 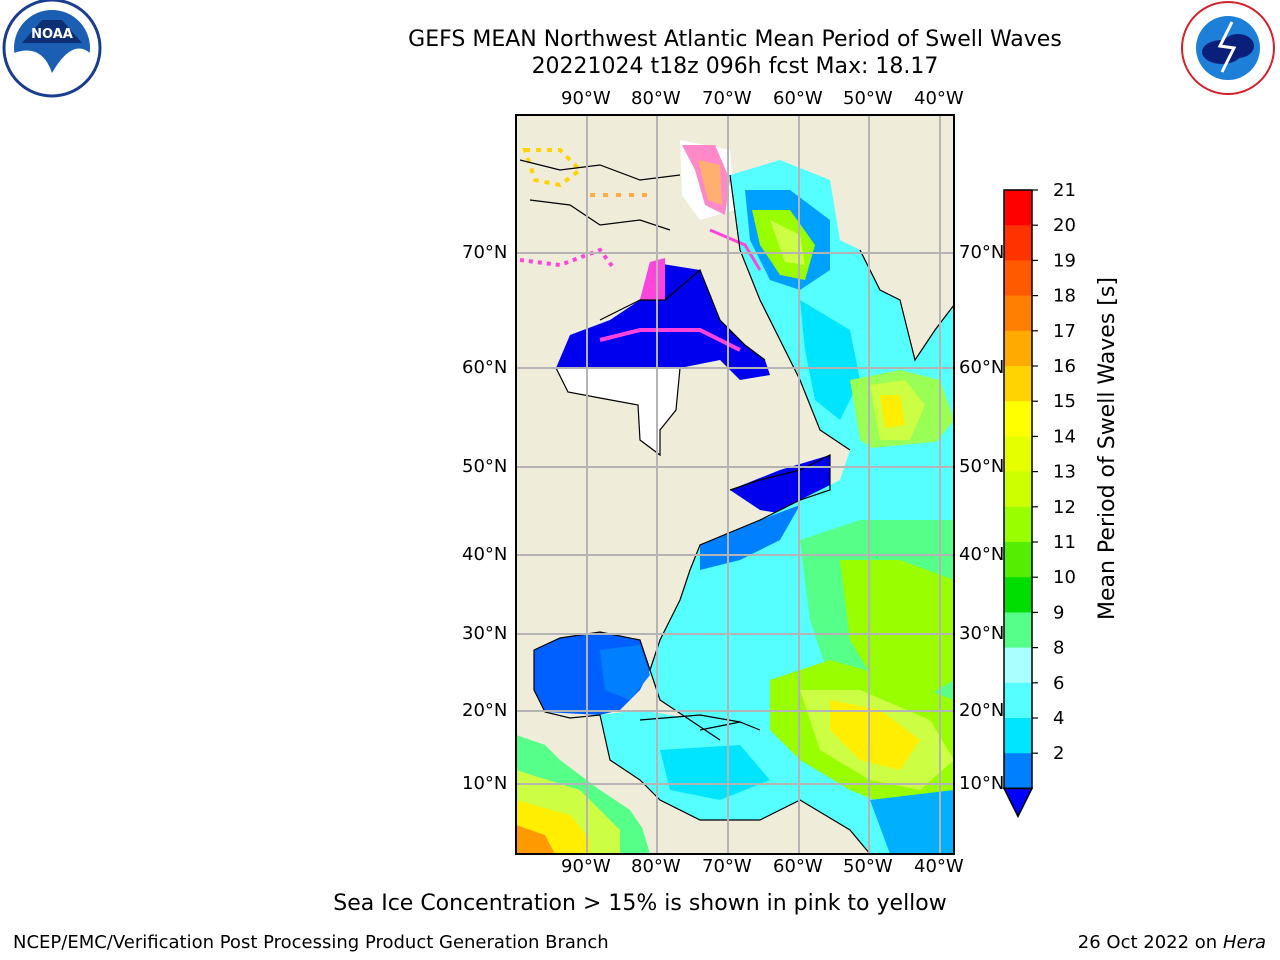 I want to click on lon-label-top: 60°W, so click(x=798, y=98).